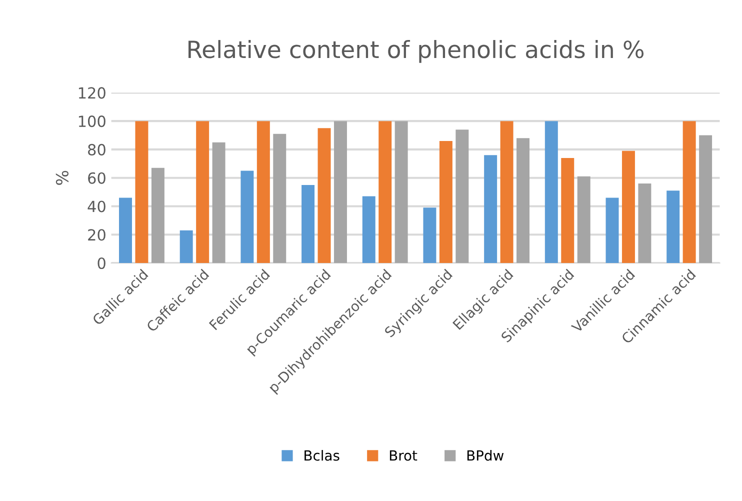 This screenshot has width=742, height=501. Describe the element at coordinates (416, 51) in the screenshot. I see `chart-title: Relative content of phenolic acids in %` at that location.